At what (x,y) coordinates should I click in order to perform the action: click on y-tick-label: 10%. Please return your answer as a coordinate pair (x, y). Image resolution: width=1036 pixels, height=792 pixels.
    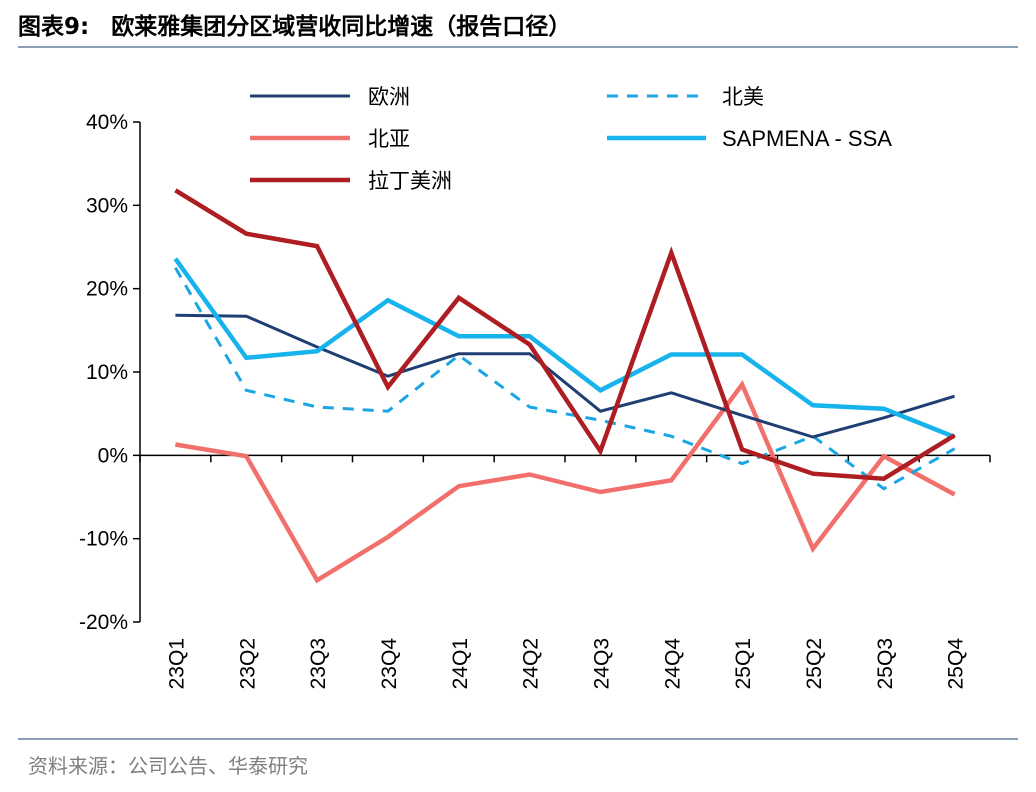
    Looking at the image, I should click on (107, 372).